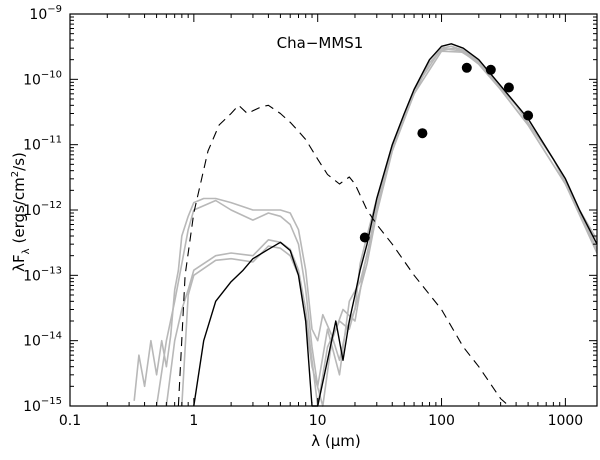 The width and height of the screenshot is (600, 460). Describe the element at coordinates (42, 78) in the screenshot. I see `y-tick-label: 10−10` at that location.